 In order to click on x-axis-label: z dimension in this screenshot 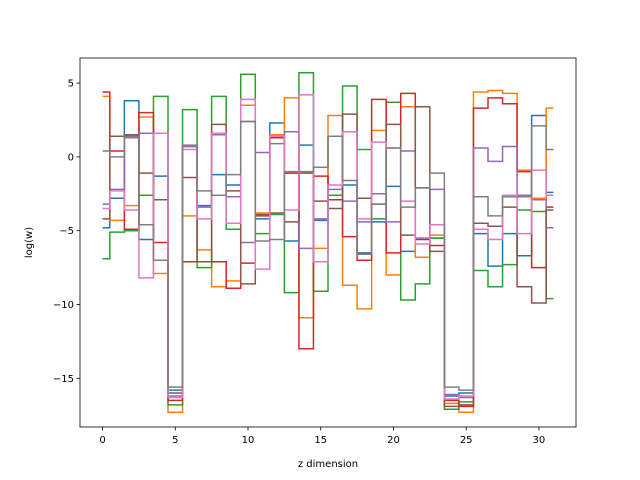, I will do `click(328, 464)`.